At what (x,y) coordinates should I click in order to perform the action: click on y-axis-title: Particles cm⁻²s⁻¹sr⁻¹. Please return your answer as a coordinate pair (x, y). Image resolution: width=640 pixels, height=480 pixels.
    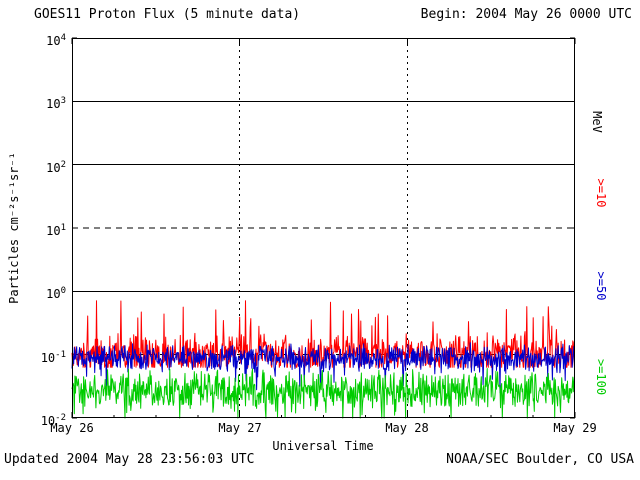
    Looking at the image, I should click on (14, 228).